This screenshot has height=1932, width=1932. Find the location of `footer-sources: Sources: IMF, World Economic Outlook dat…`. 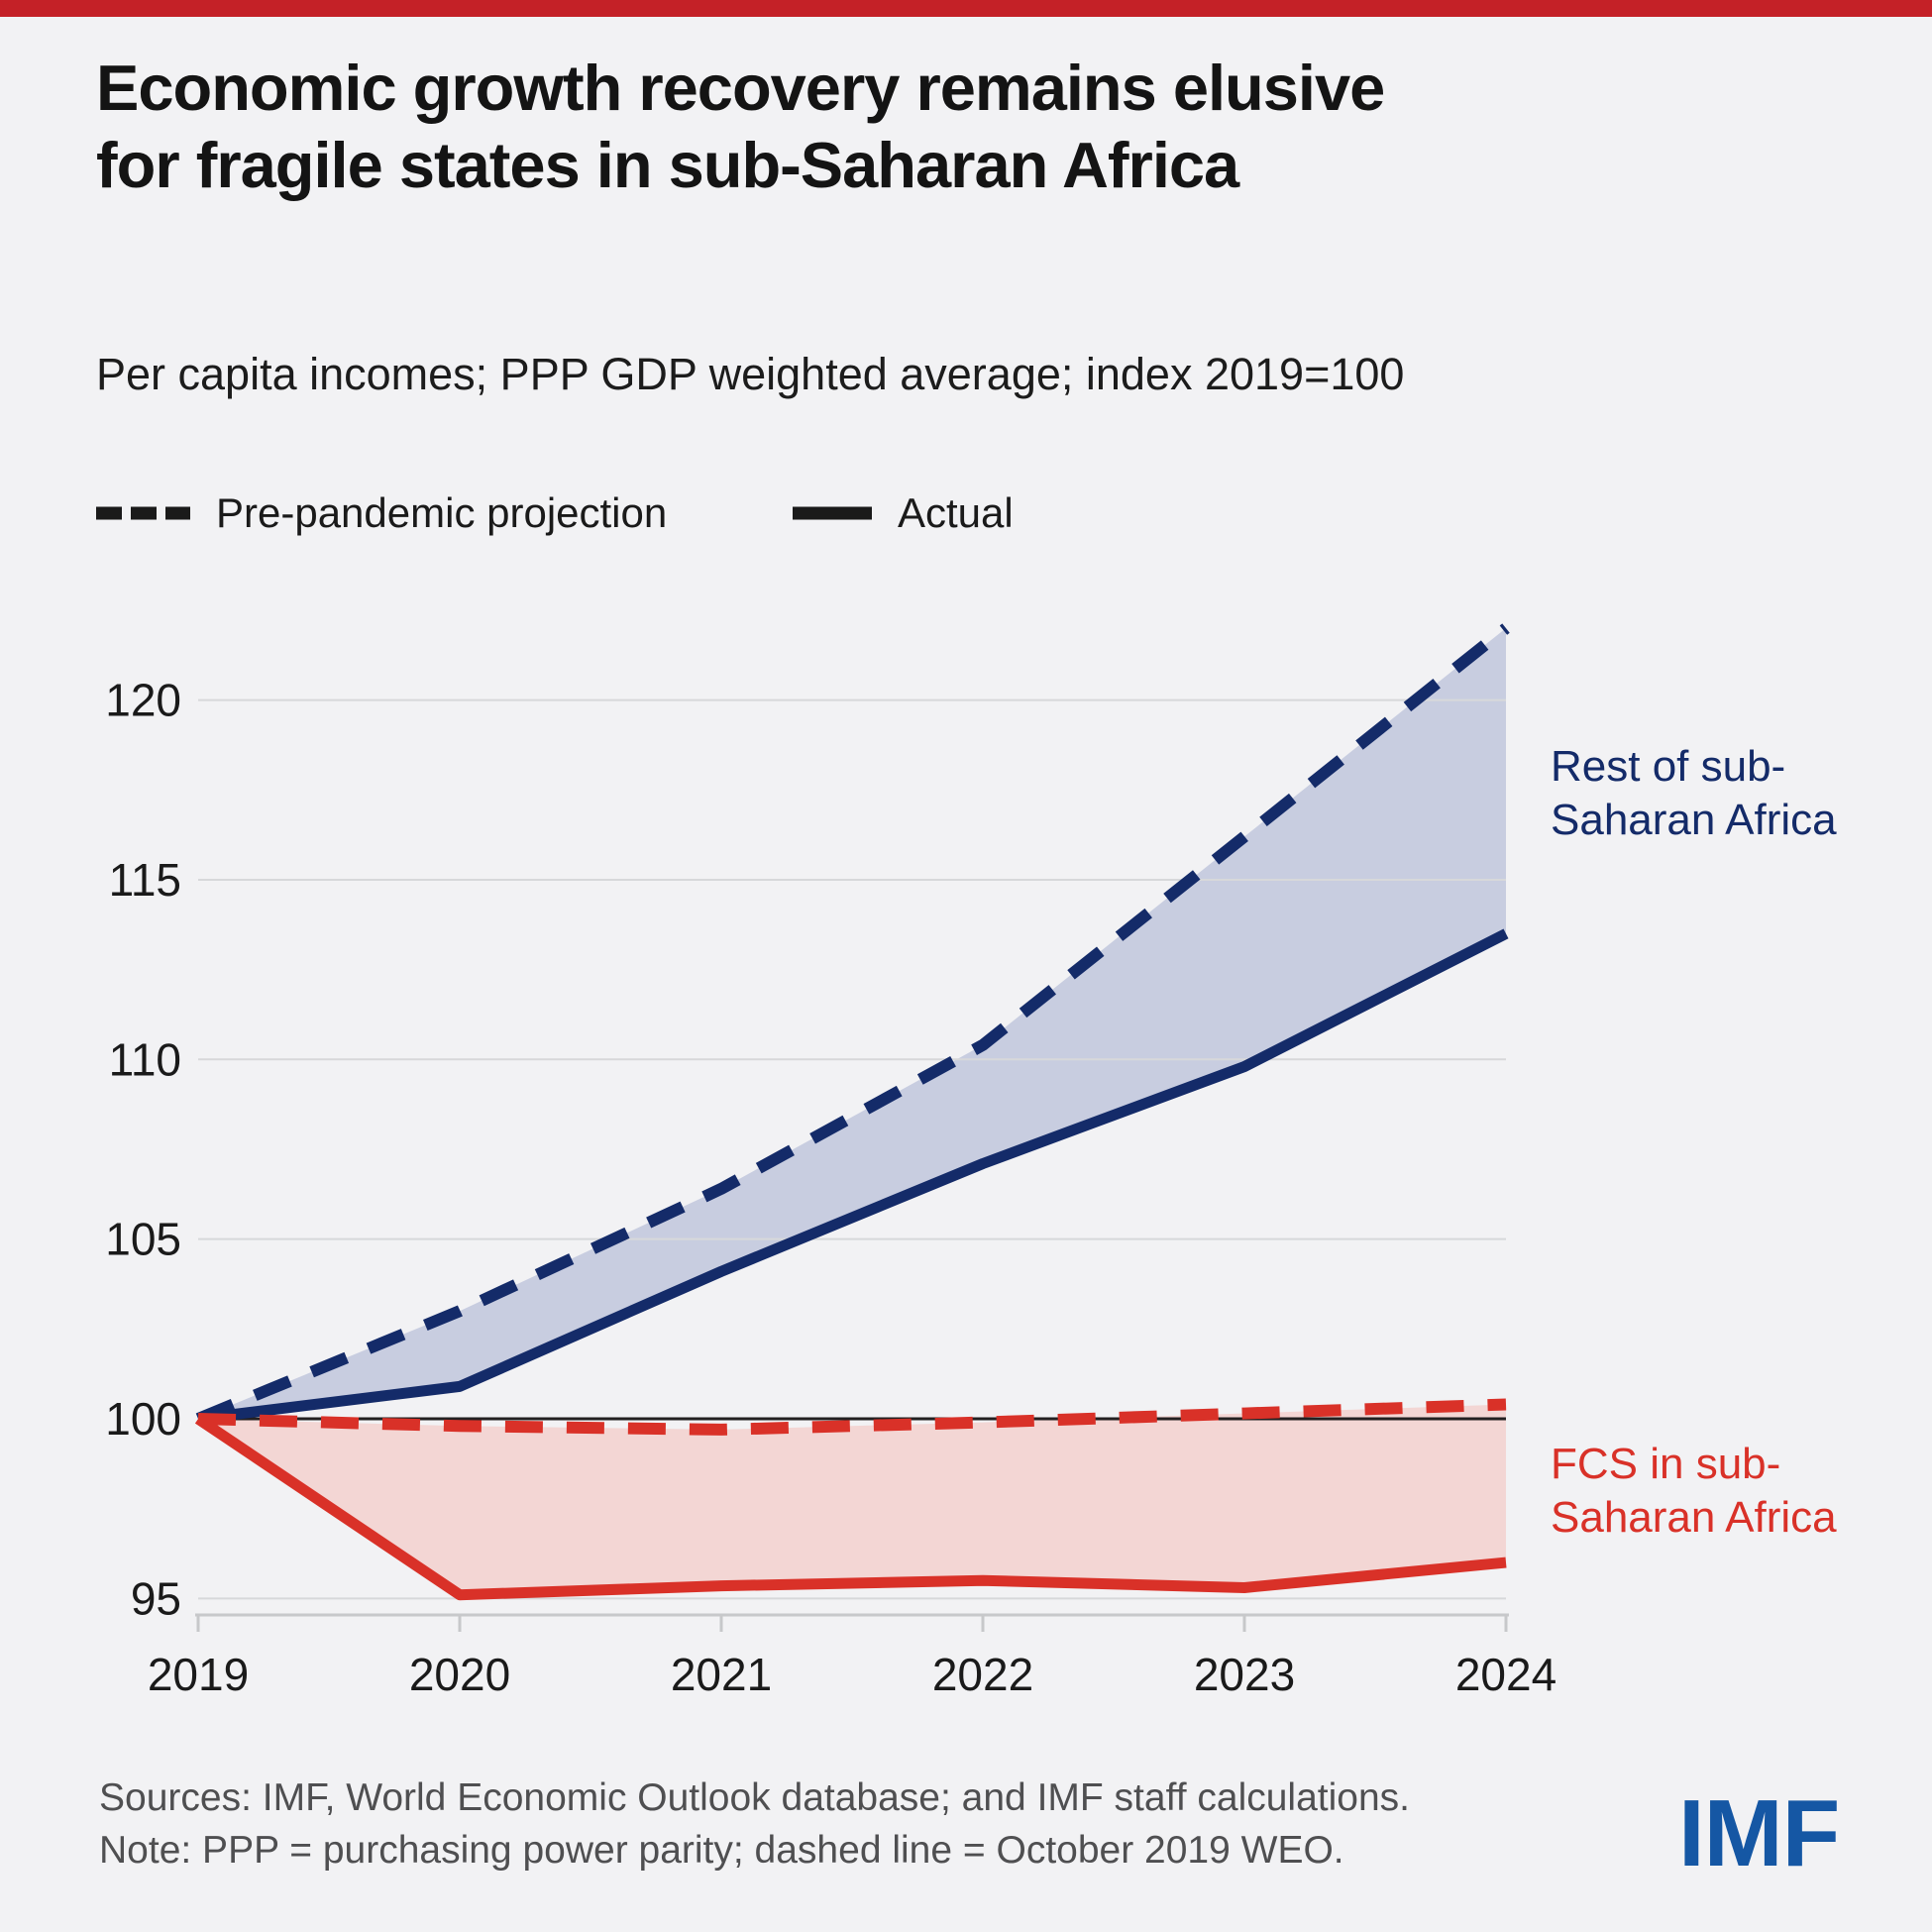

footer-sources: Sources: IMF, World Economic Outlook dat… is located at coordinates (755, 1797).